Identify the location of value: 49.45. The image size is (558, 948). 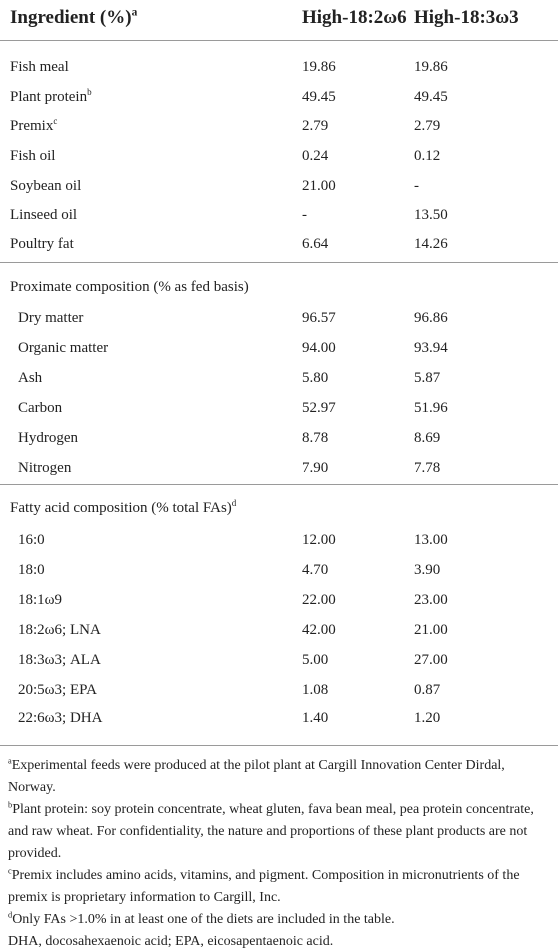
(319, 97).